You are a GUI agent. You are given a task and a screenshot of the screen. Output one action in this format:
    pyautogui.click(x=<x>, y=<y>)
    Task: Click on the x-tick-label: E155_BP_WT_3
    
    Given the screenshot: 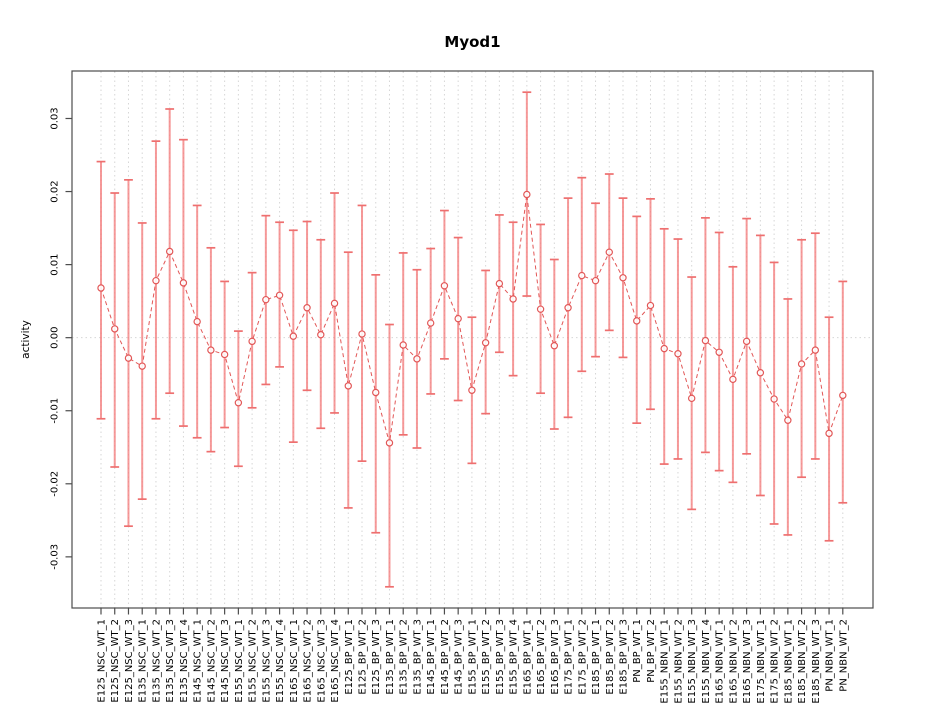 What is the action you would take?
    pyautogui.click(x=500, y=657)
    